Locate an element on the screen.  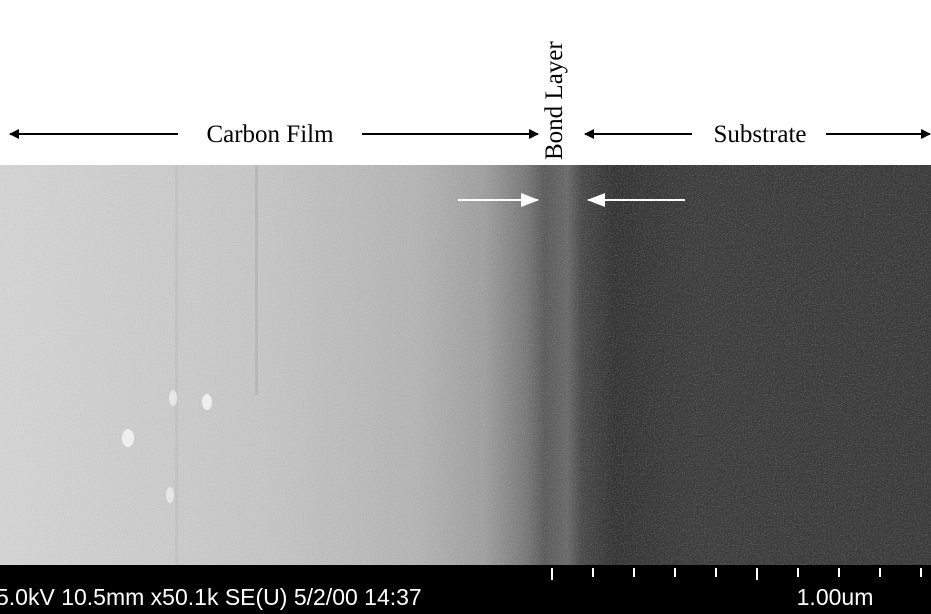
substrate-label: Substrate is located at coordinates (759, 134).